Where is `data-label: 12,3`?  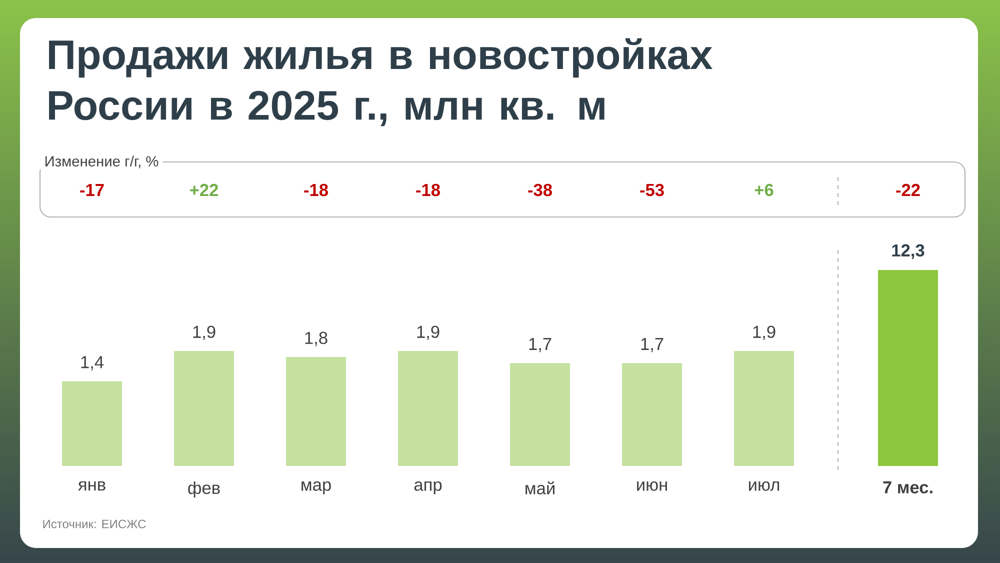 data-label: 12,3 is located at coordinates (908, 252).